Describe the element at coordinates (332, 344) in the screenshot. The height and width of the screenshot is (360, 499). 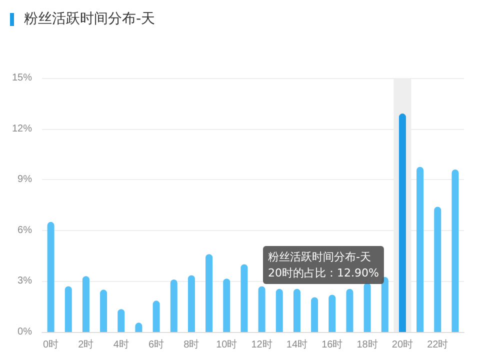
I see `x-tick-label: 16时` at that location.